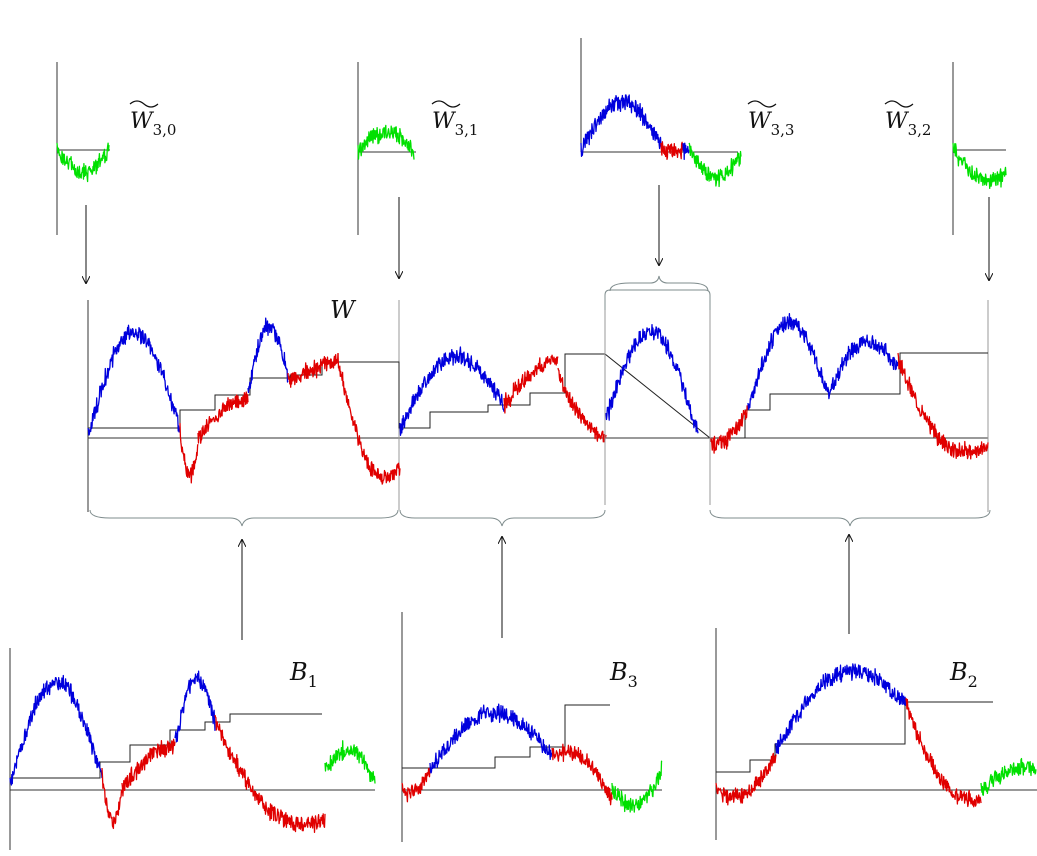  I want to click on top-panel-w30: W3,0, so click(116, 148).